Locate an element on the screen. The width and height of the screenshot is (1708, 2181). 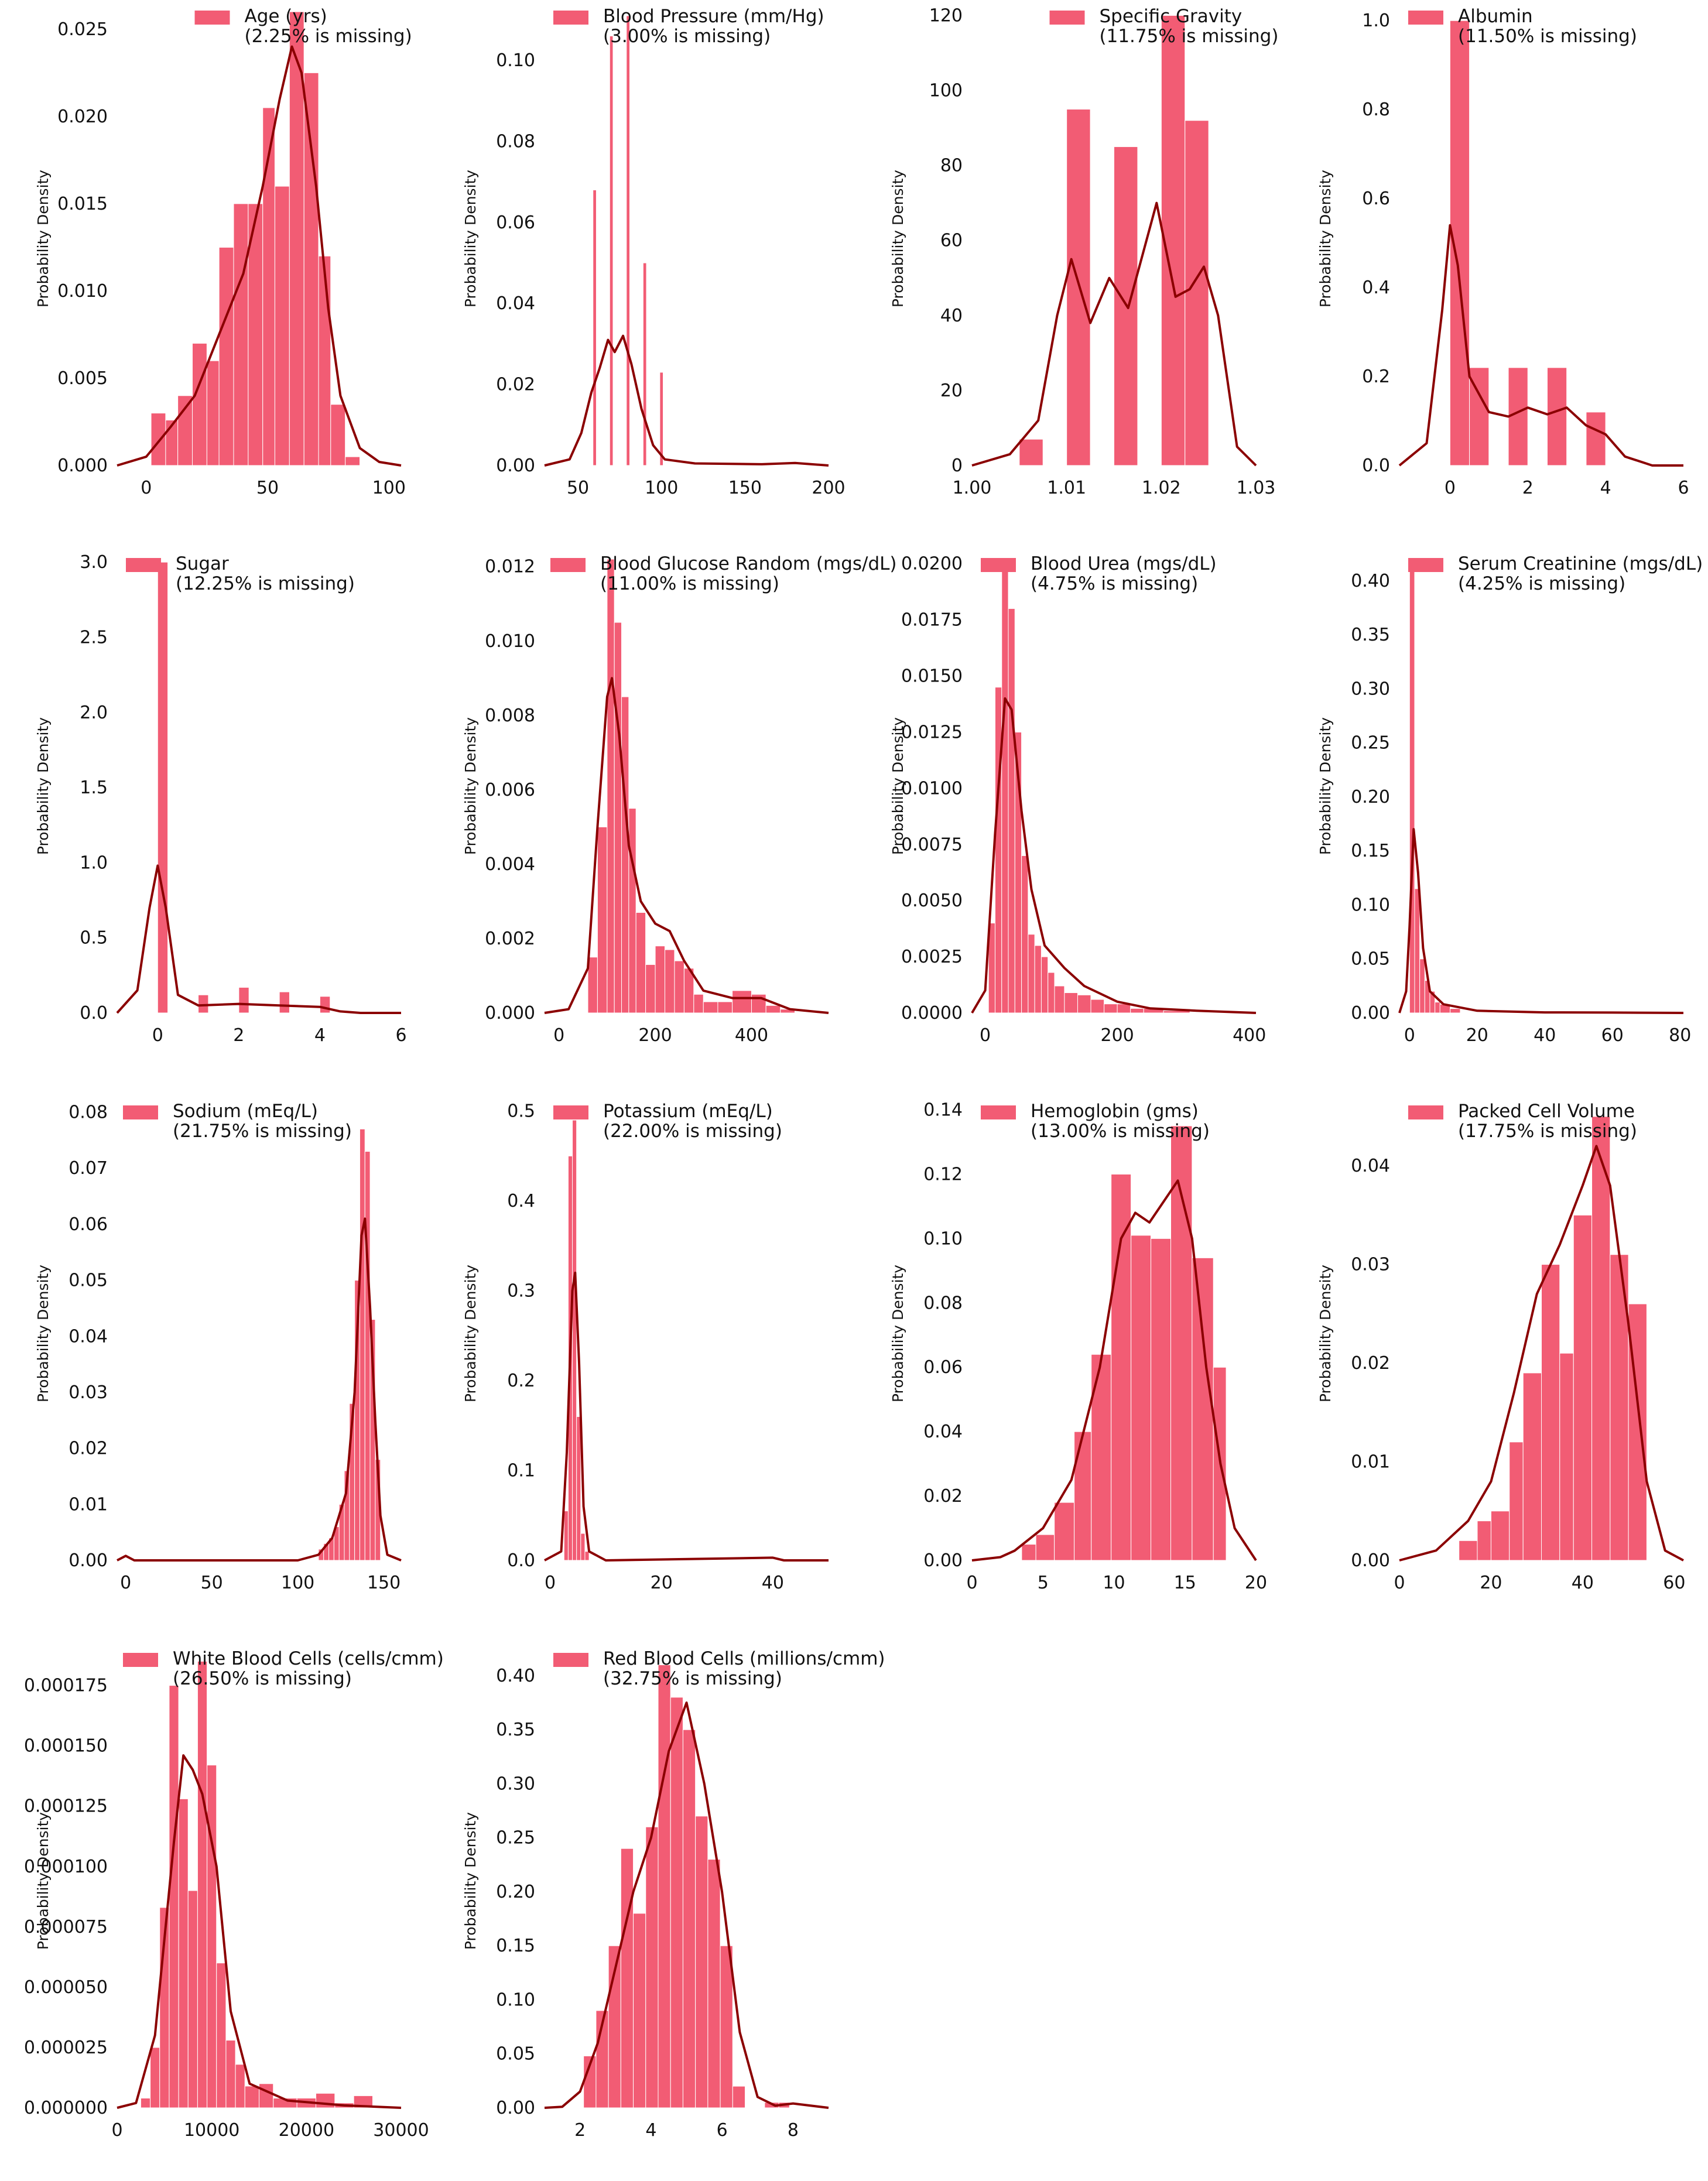
legend-missing: (12.25% is missing) is located at coordinates (265, 583).